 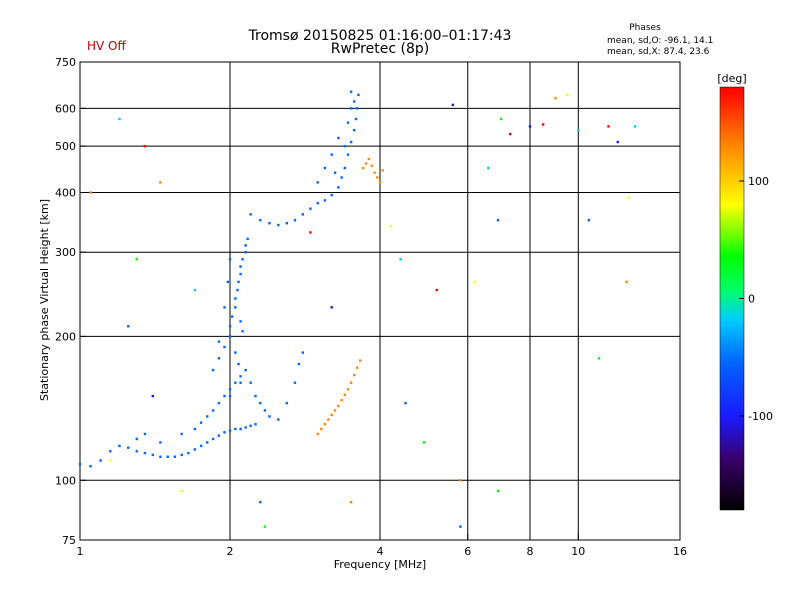 I want to click on y-tick-label-6: 600, so click(x=65, y=108).